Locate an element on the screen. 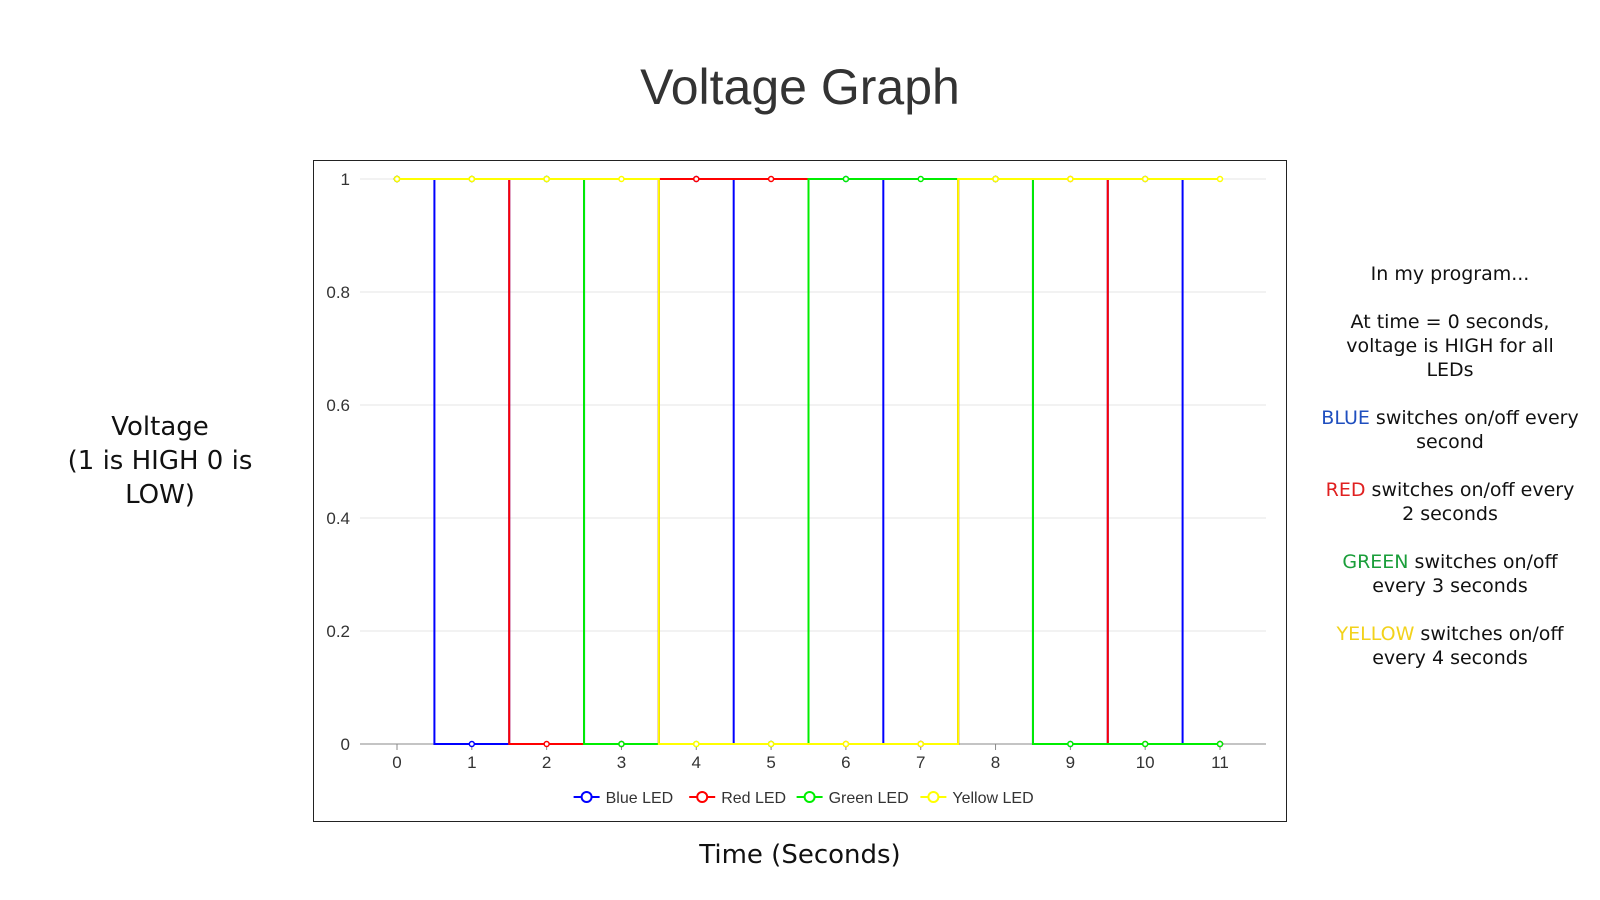  y-tick-label: 0.8 is located at coordinates (338, 292).